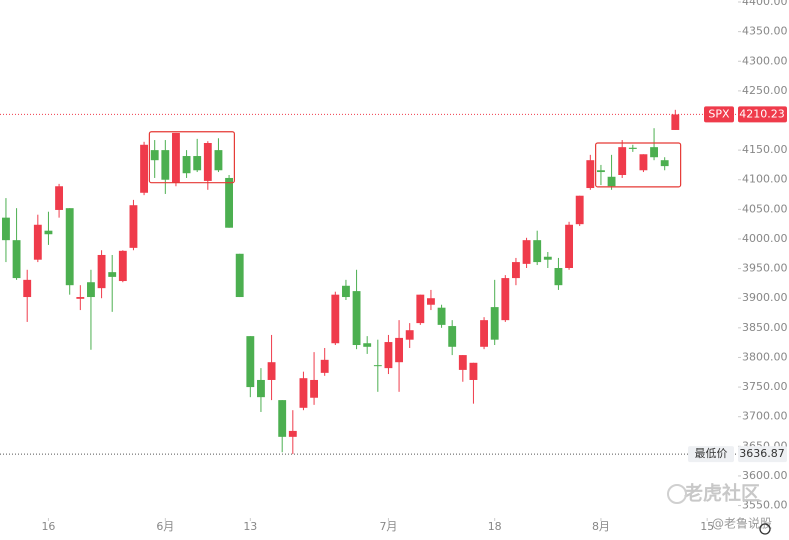 The height and width of the screenshot is (540, 789). I want to click on y-tick-label: 3800.00, so click(765, 356).